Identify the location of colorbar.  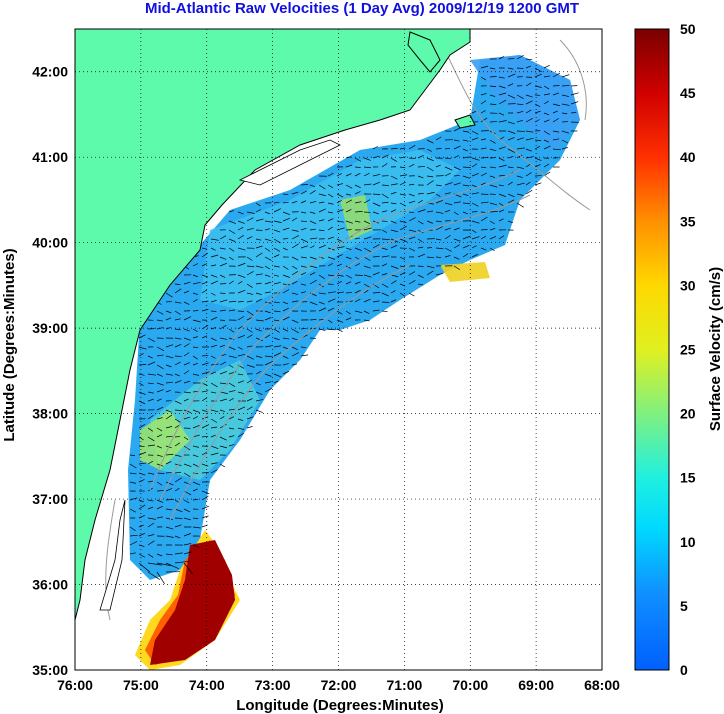
(652, 349).